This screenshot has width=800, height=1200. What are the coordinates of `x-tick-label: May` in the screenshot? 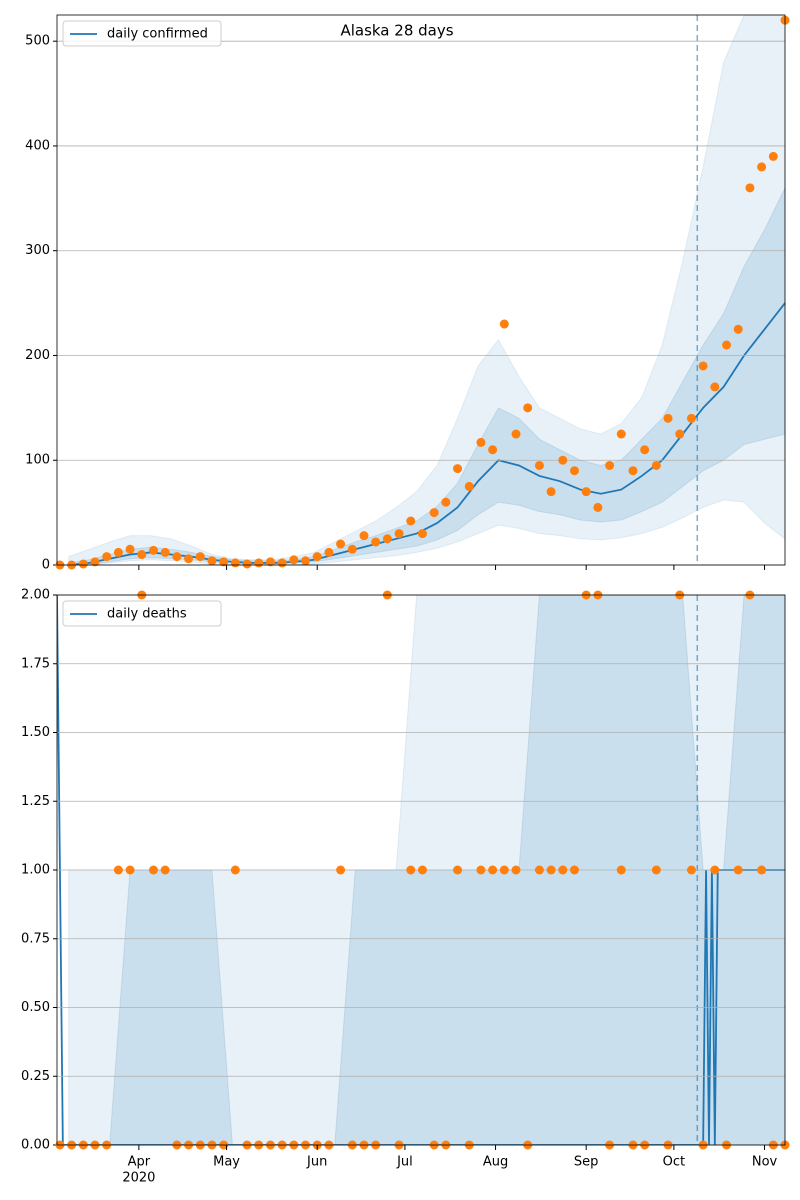 It's located at (226, 1162).